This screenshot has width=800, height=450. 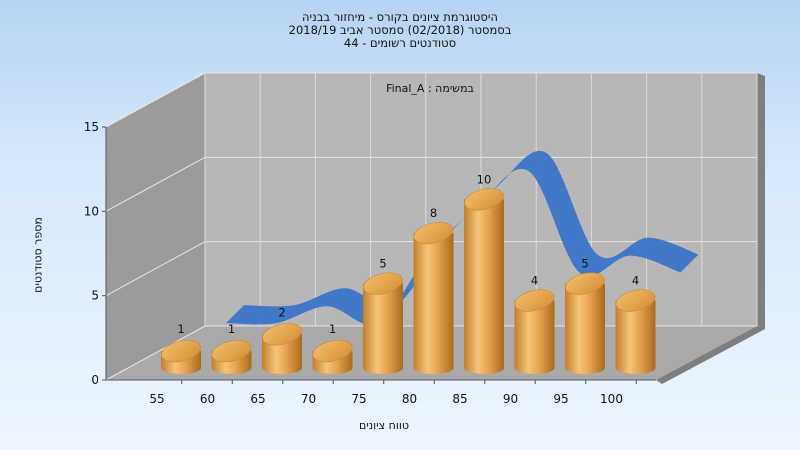 I want to click on chart-title-line-3: סטודנטים רשומים - 44, so click(x=400, y=43).